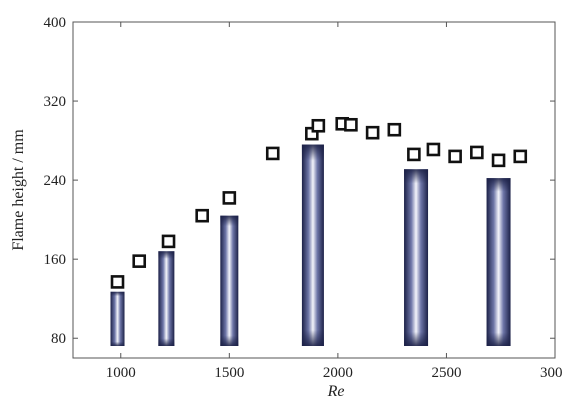  What do you see at coordinates (55, 102) in the screenshot?
I see `y-tick-label: 320` at bounding box center [55, 102].